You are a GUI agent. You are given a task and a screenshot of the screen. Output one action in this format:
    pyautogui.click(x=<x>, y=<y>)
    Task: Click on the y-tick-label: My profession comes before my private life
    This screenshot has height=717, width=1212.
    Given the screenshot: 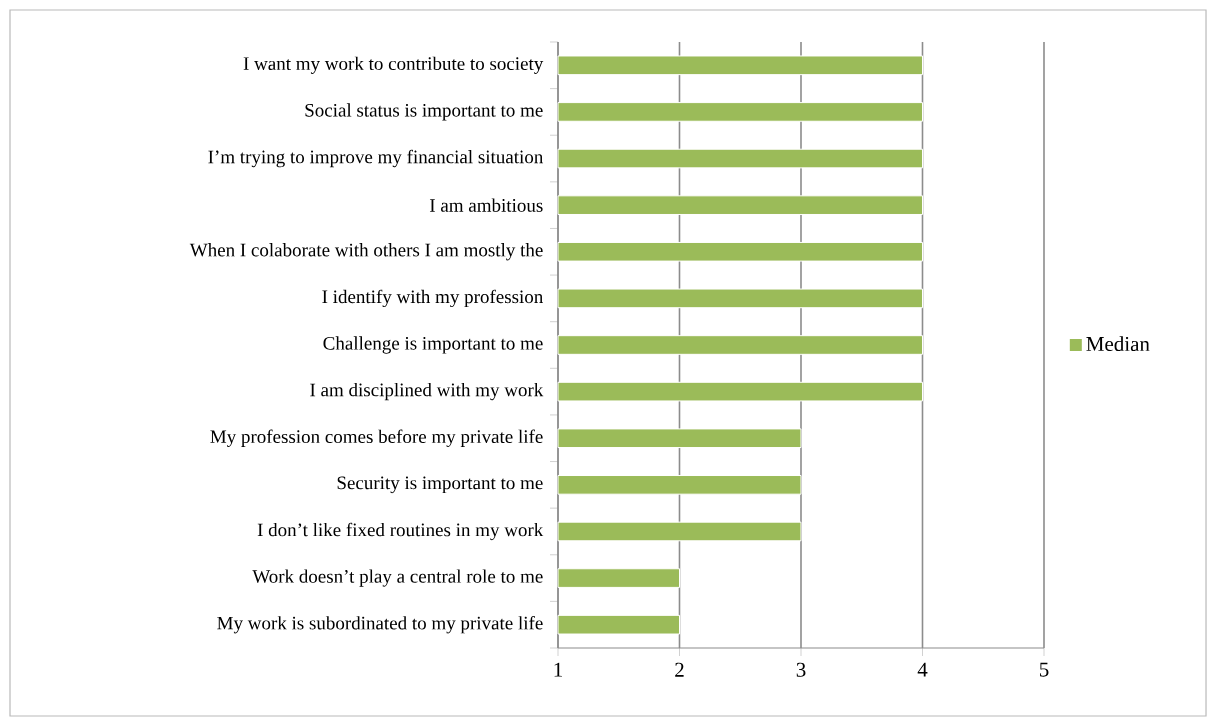 What is the action you would take?
    pyautogui.click(x=376, y=438)
    